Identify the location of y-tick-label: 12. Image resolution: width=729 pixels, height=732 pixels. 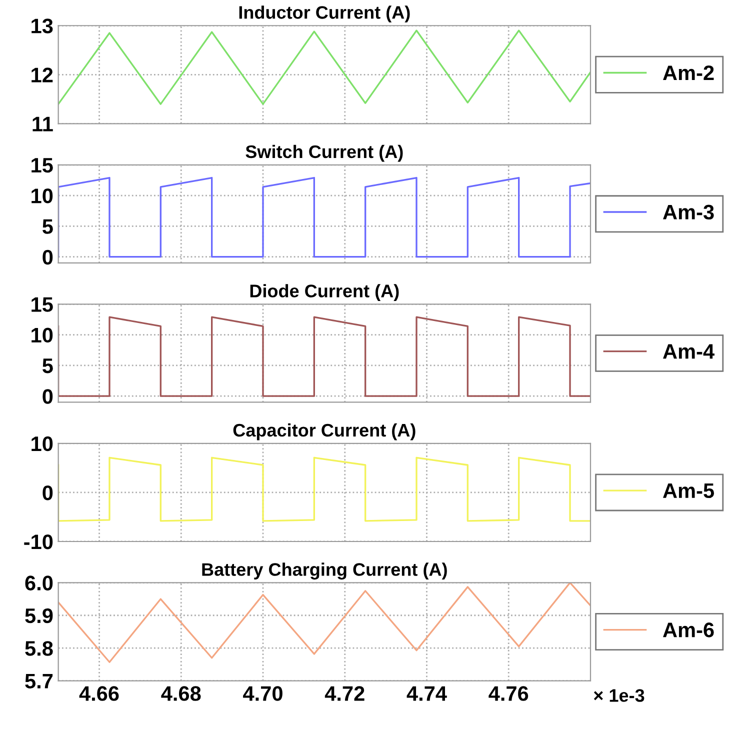
(42, 75).